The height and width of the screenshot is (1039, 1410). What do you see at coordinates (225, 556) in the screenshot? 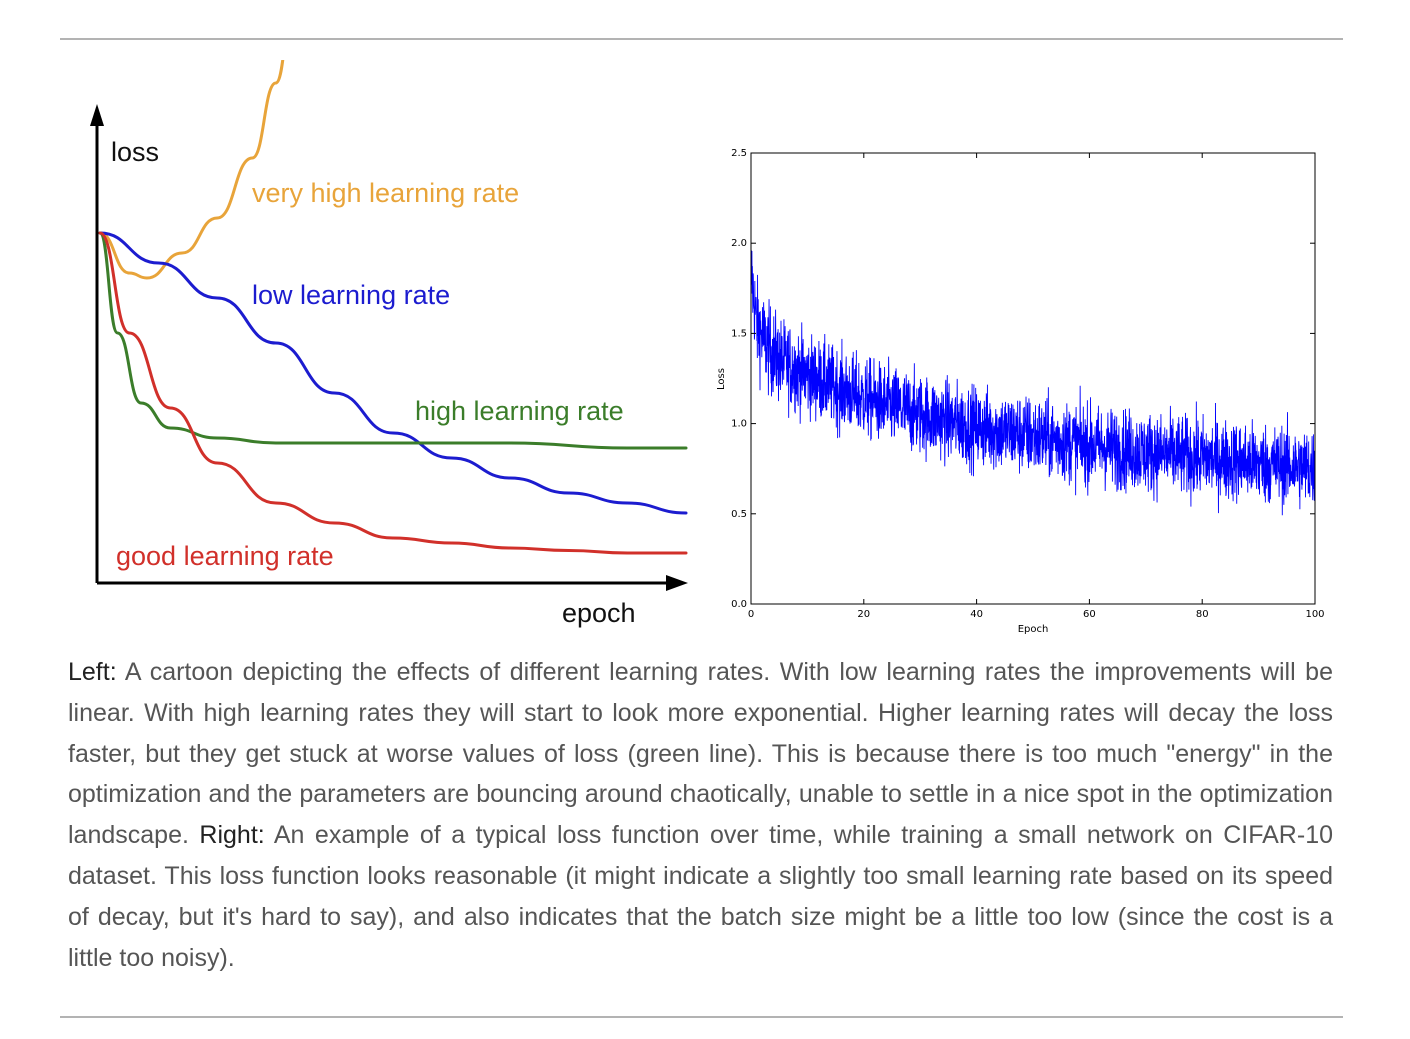
I see `series-label-good-learning-rate: good learning rate` at bounding box center [225, 556].